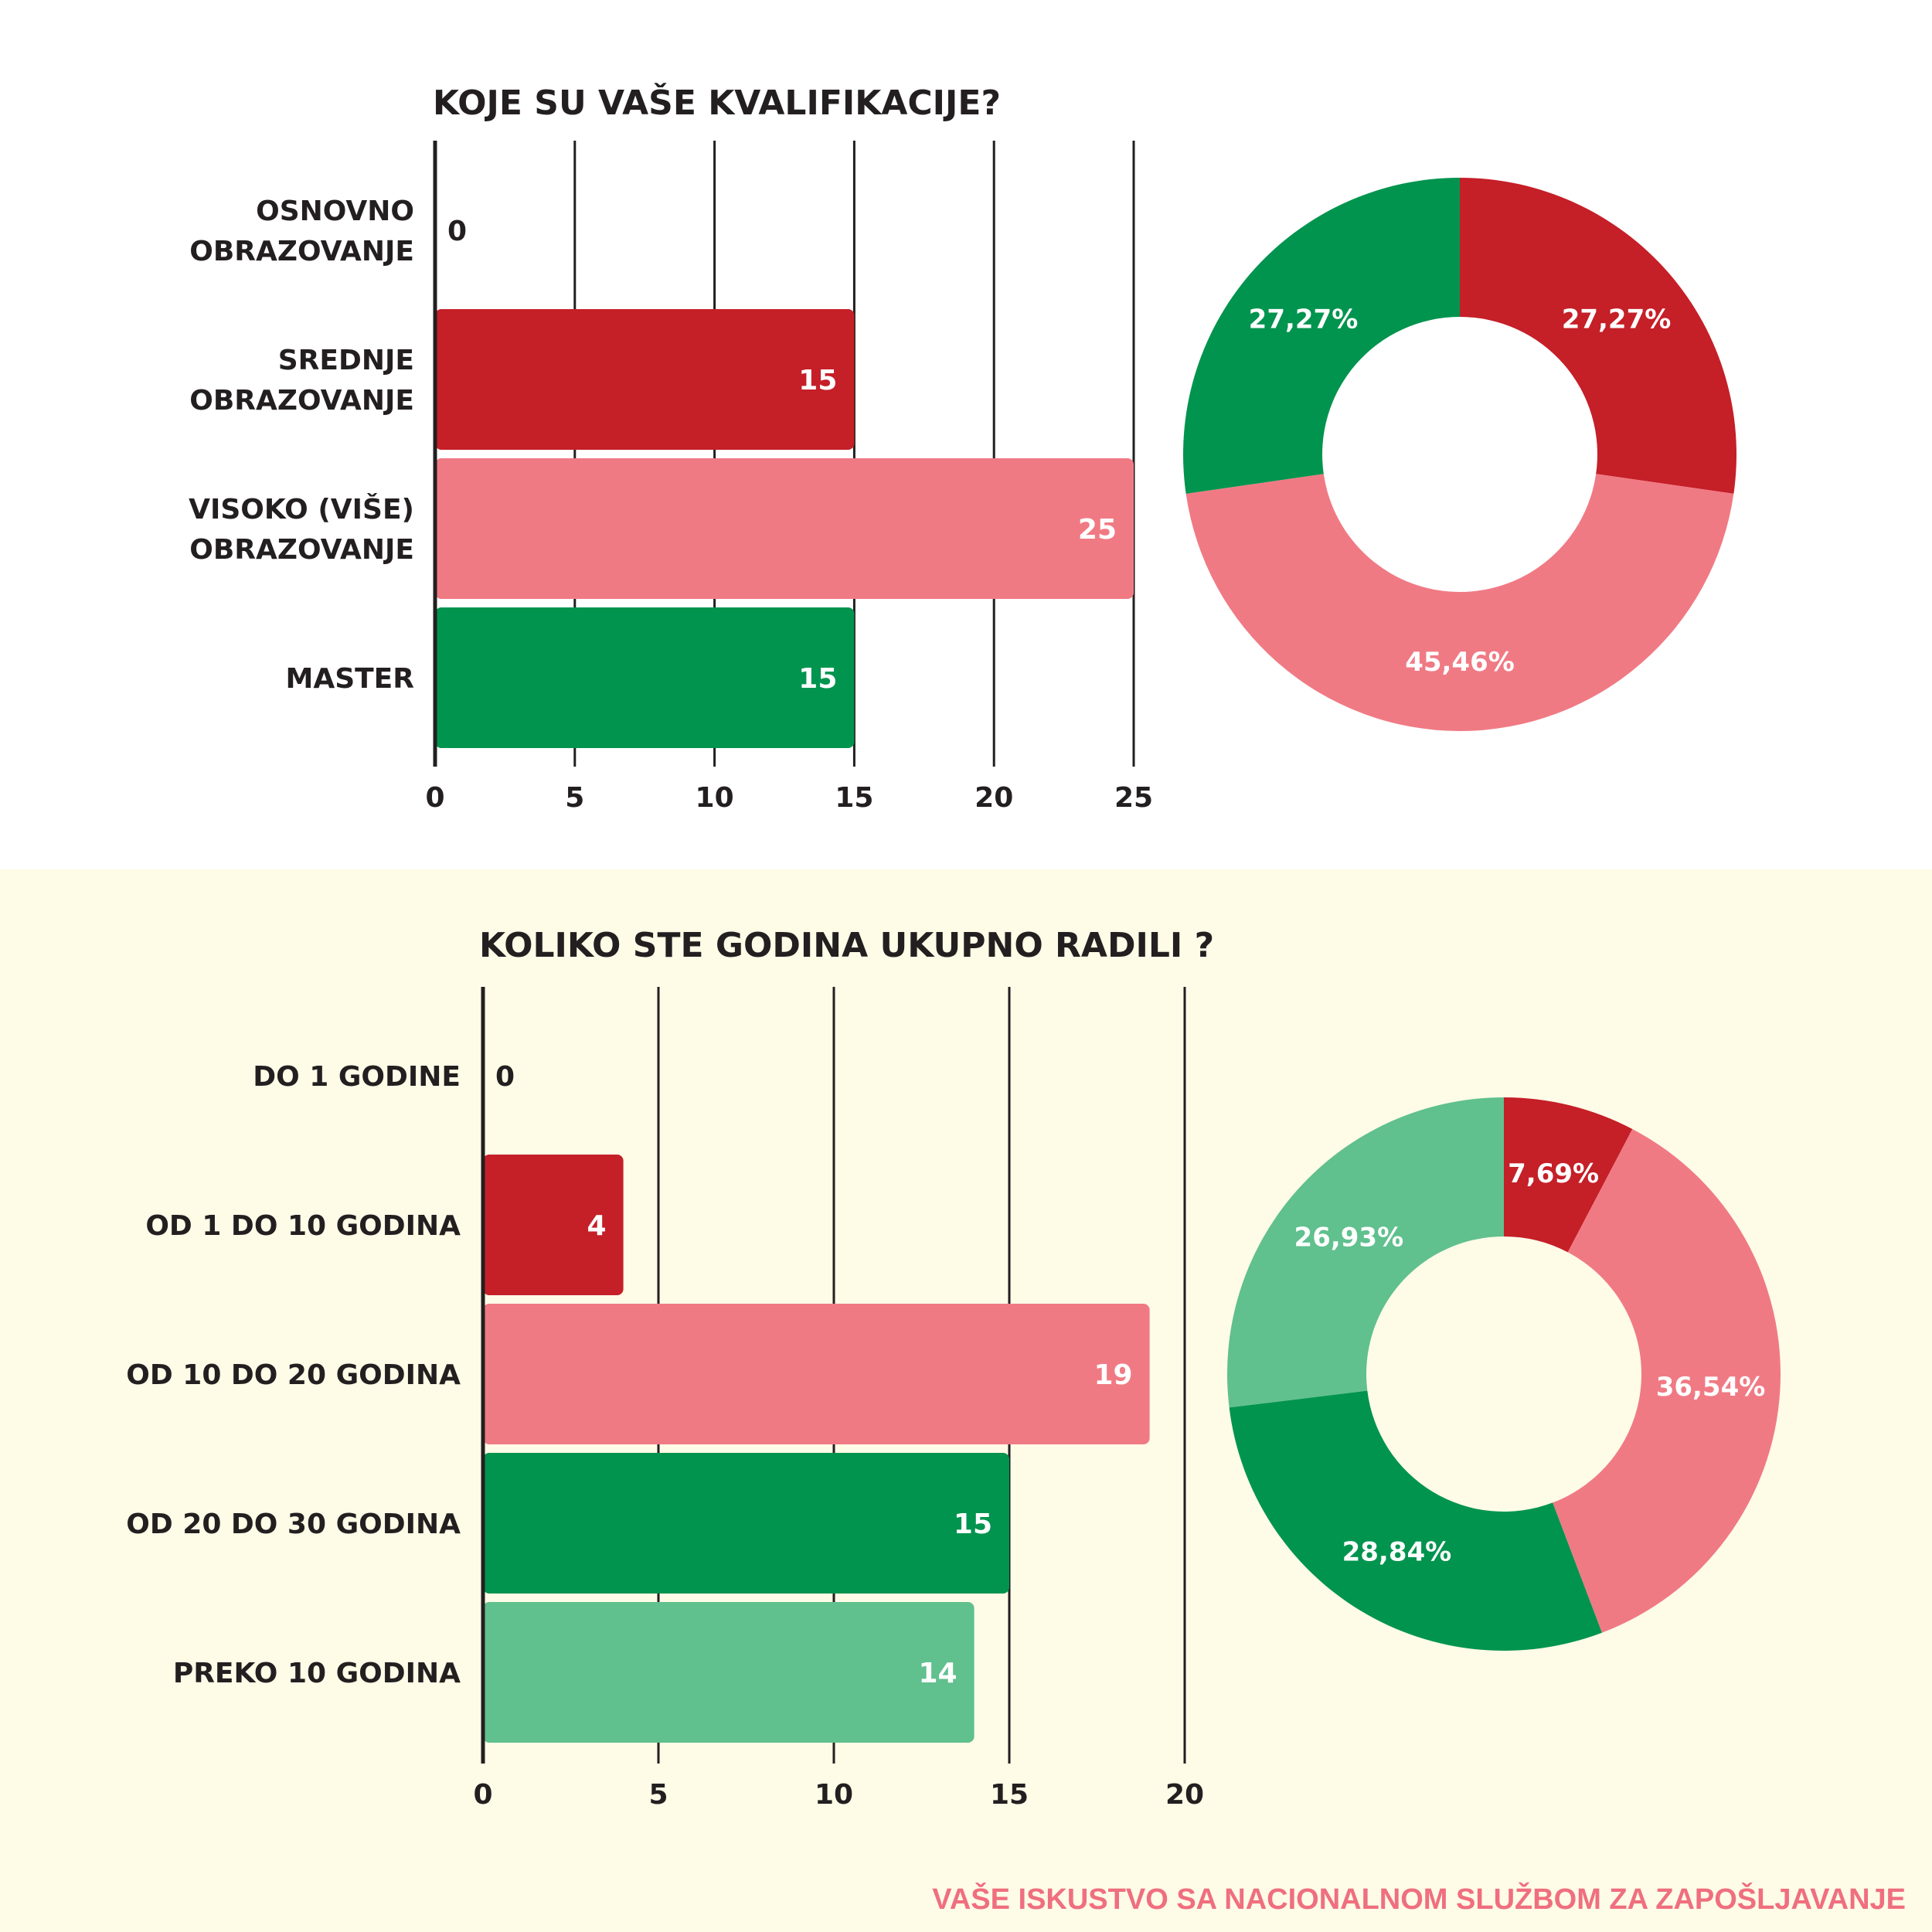  I want to click on category-label: DO 1 GODINE, so click(357, 1077).